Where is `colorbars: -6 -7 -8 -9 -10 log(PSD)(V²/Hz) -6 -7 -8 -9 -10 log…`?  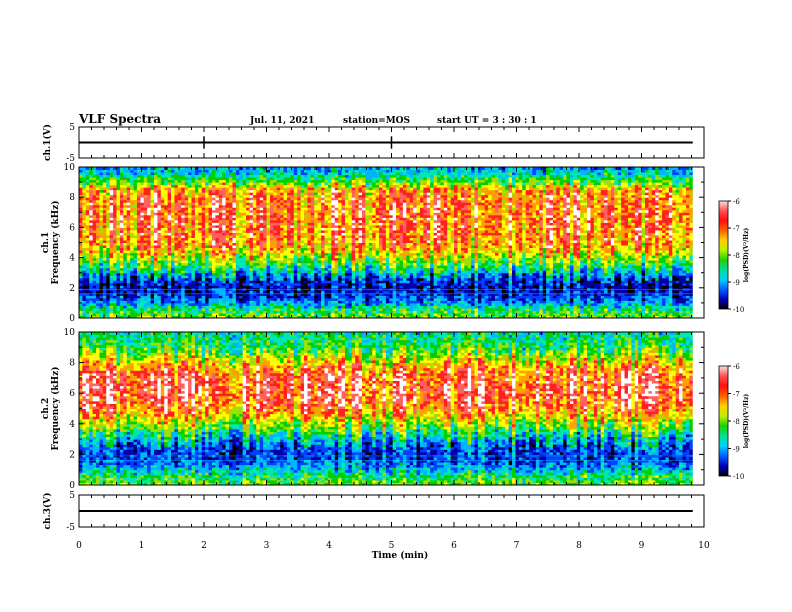
colorbars: -6 -7 -8 -9 -10 log(PSD)(V²/Hz) -6 -7 -8 -9 -10 log… is located at coordinates (734, 339).